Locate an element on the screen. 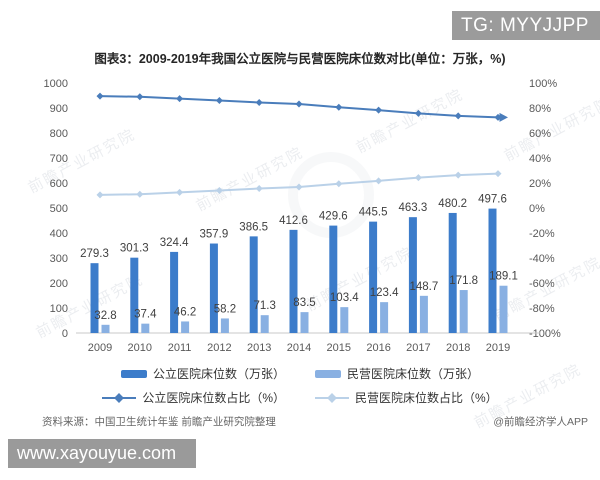 This screenshot has width=600, height=480. legend-line-marker-public-share is located at coordinates (119, 397).